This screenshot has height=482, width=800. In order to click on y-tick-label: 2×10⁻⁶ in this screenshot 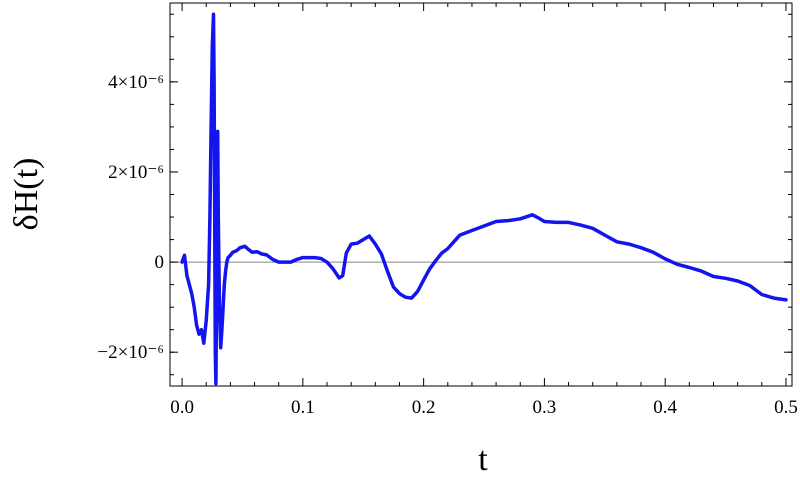, I will do `click(136, 172)`.